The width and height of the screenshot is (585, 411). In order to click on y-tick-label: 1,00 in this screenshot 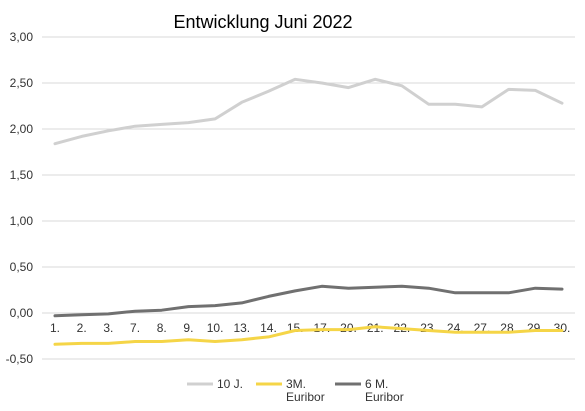, I will do `click(22, 221)`.